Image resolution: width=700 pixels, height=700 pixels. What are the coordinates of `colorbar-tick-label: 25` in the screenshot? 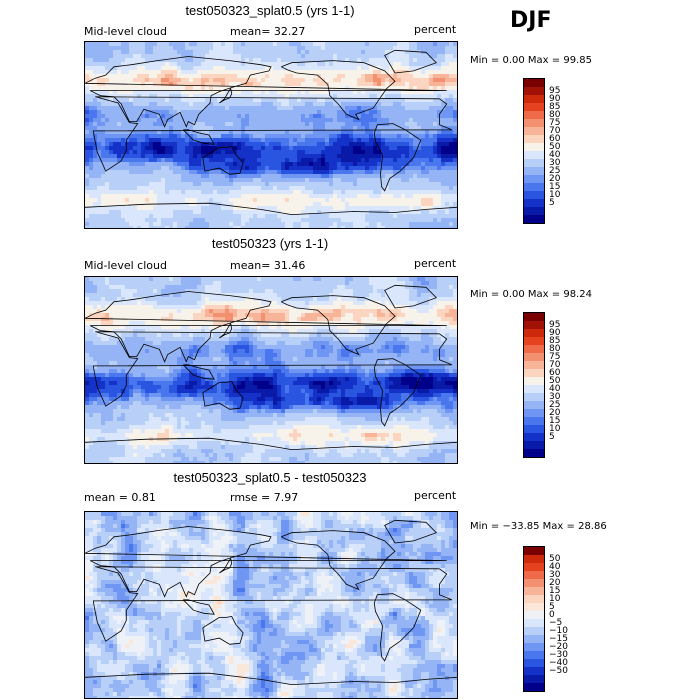 It's located at (555, 171).